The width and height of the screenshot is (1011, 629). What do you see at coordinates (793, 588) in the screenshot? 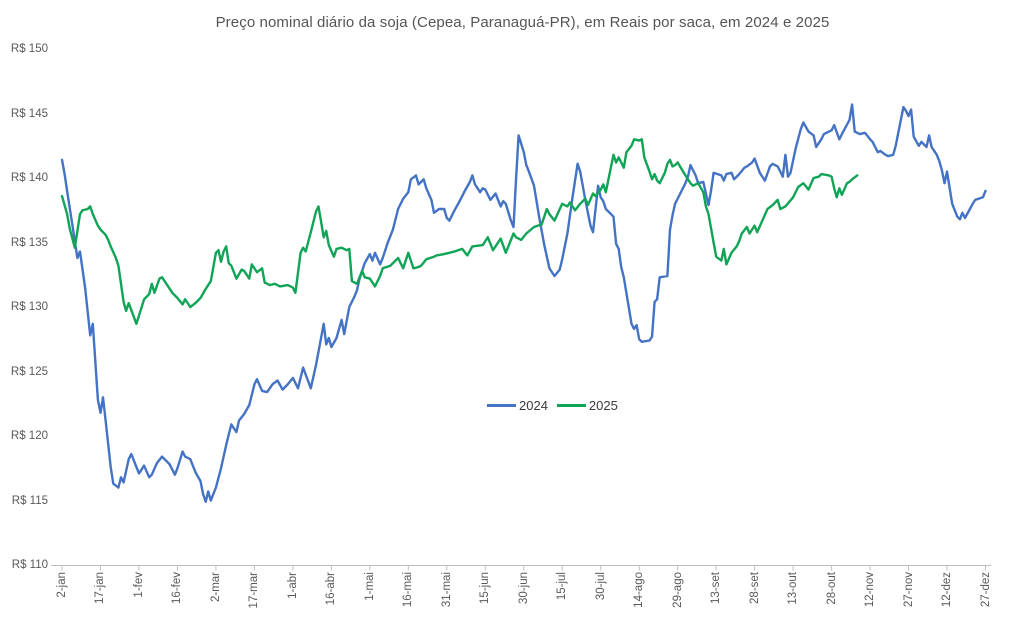
I see `x-tick-label: 13-out` at bounding box center [793, 588].